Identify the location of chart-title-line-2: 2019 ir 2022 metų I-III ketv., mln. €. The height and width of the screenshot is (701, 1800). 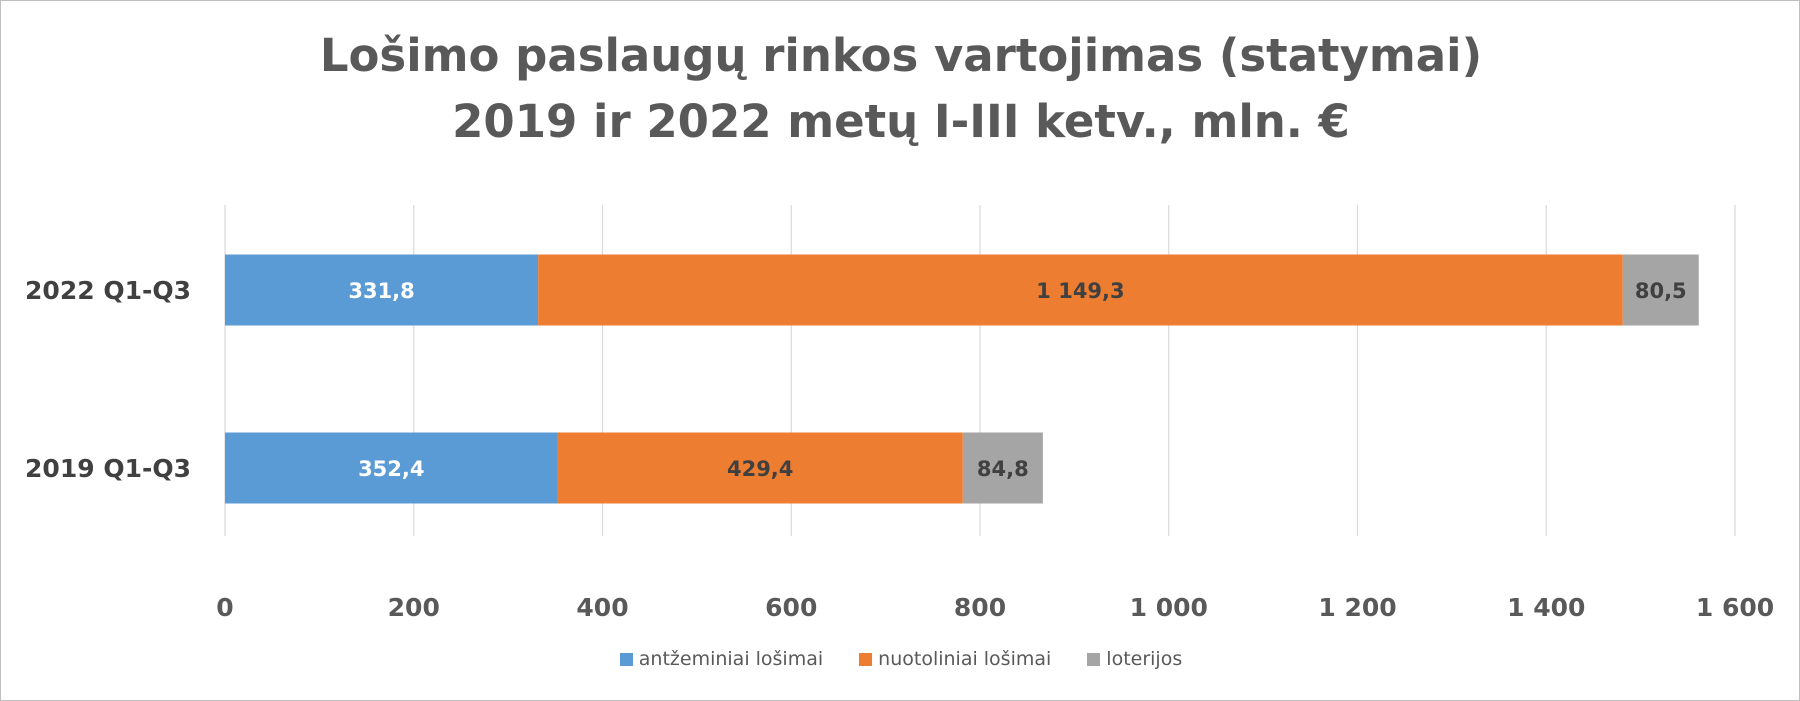
(901, 121).